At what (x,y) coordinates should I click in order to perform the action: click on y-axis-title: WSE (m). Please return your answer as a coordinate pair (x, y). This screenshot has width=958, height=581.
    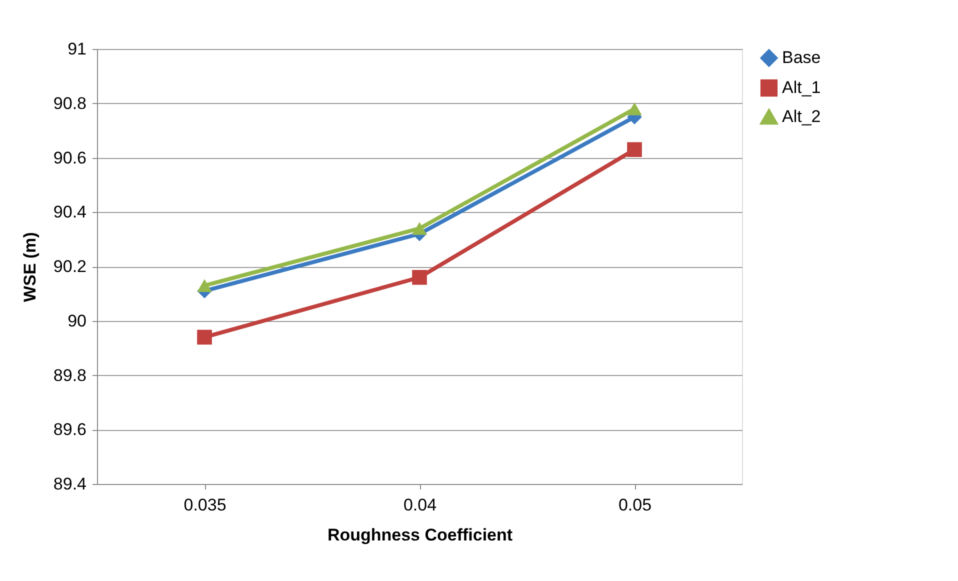
    Looking at the image, I should click on (30, 267).